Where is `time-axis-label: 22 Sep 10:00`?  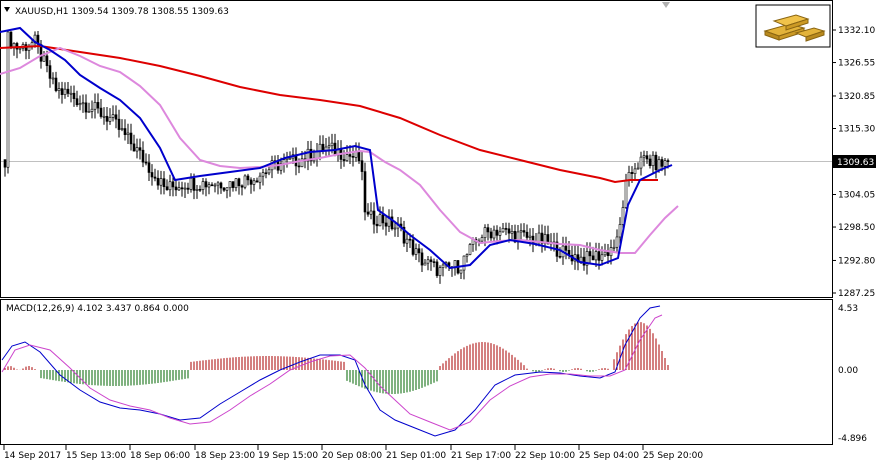
time-axis-label: 22 Sep 10:00 is located at coordinates (545, 456).